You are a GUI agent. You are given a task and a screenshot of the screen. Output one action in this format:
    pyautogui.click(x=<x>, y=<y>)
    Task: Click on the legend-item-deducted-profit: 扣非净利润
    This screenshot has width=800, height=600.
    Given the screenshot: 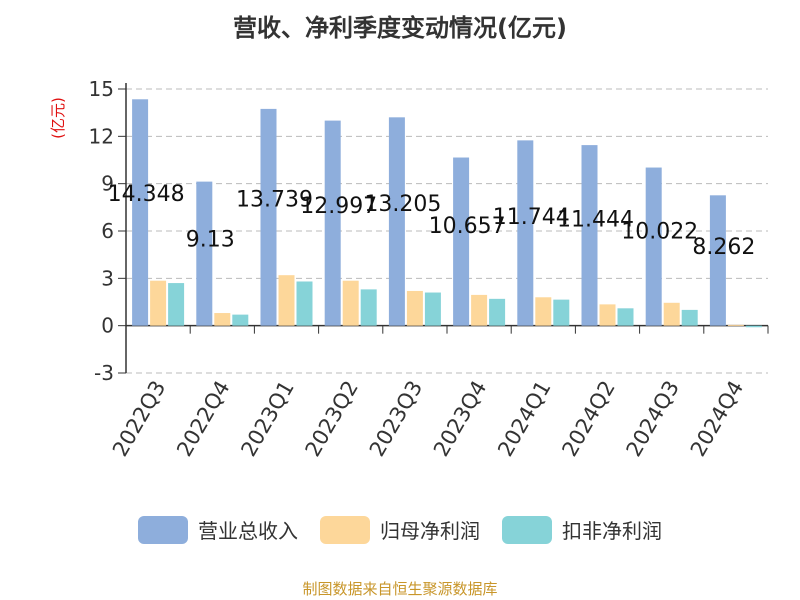 What is the action you would take?
    pyautogui.click(x=582, y=529)
    